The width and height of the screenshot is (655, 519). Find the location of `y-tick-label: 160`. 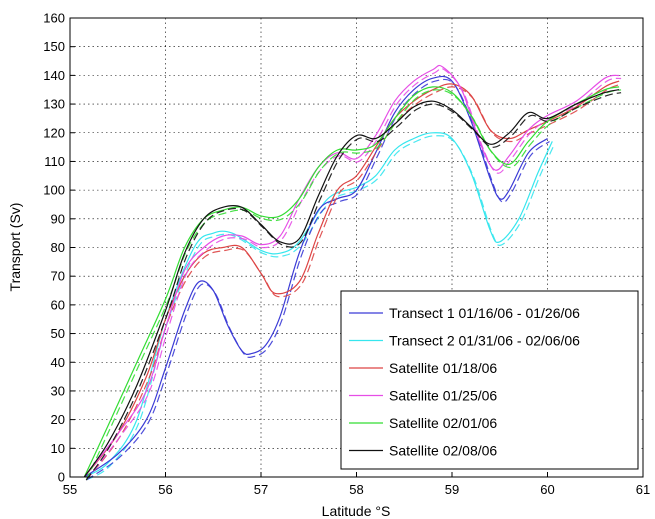

y-tick-label: 160 is located at coordinates (54, 18).